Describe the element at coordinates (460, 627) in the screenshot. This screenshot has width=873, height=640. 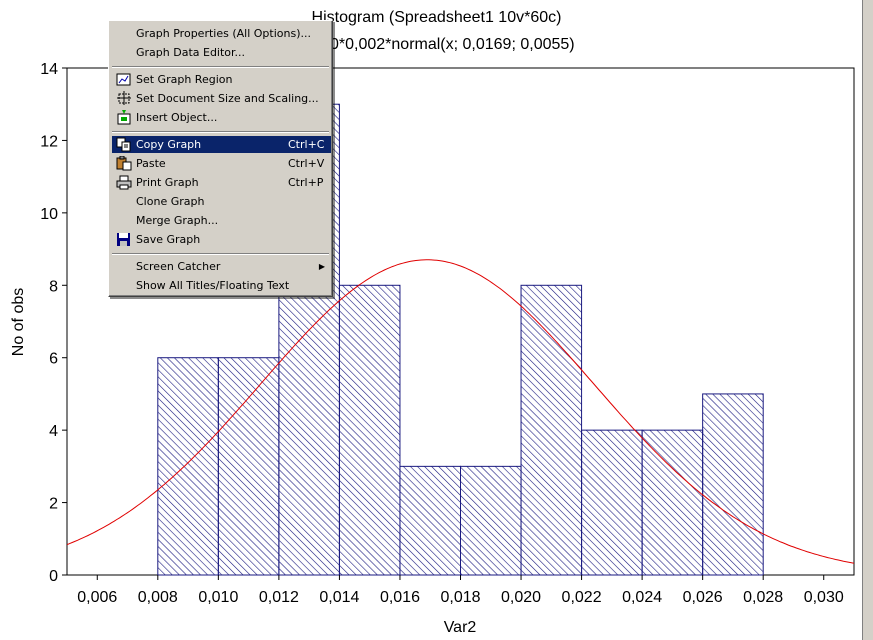
I see `x-axis-label: Var2` at that location.